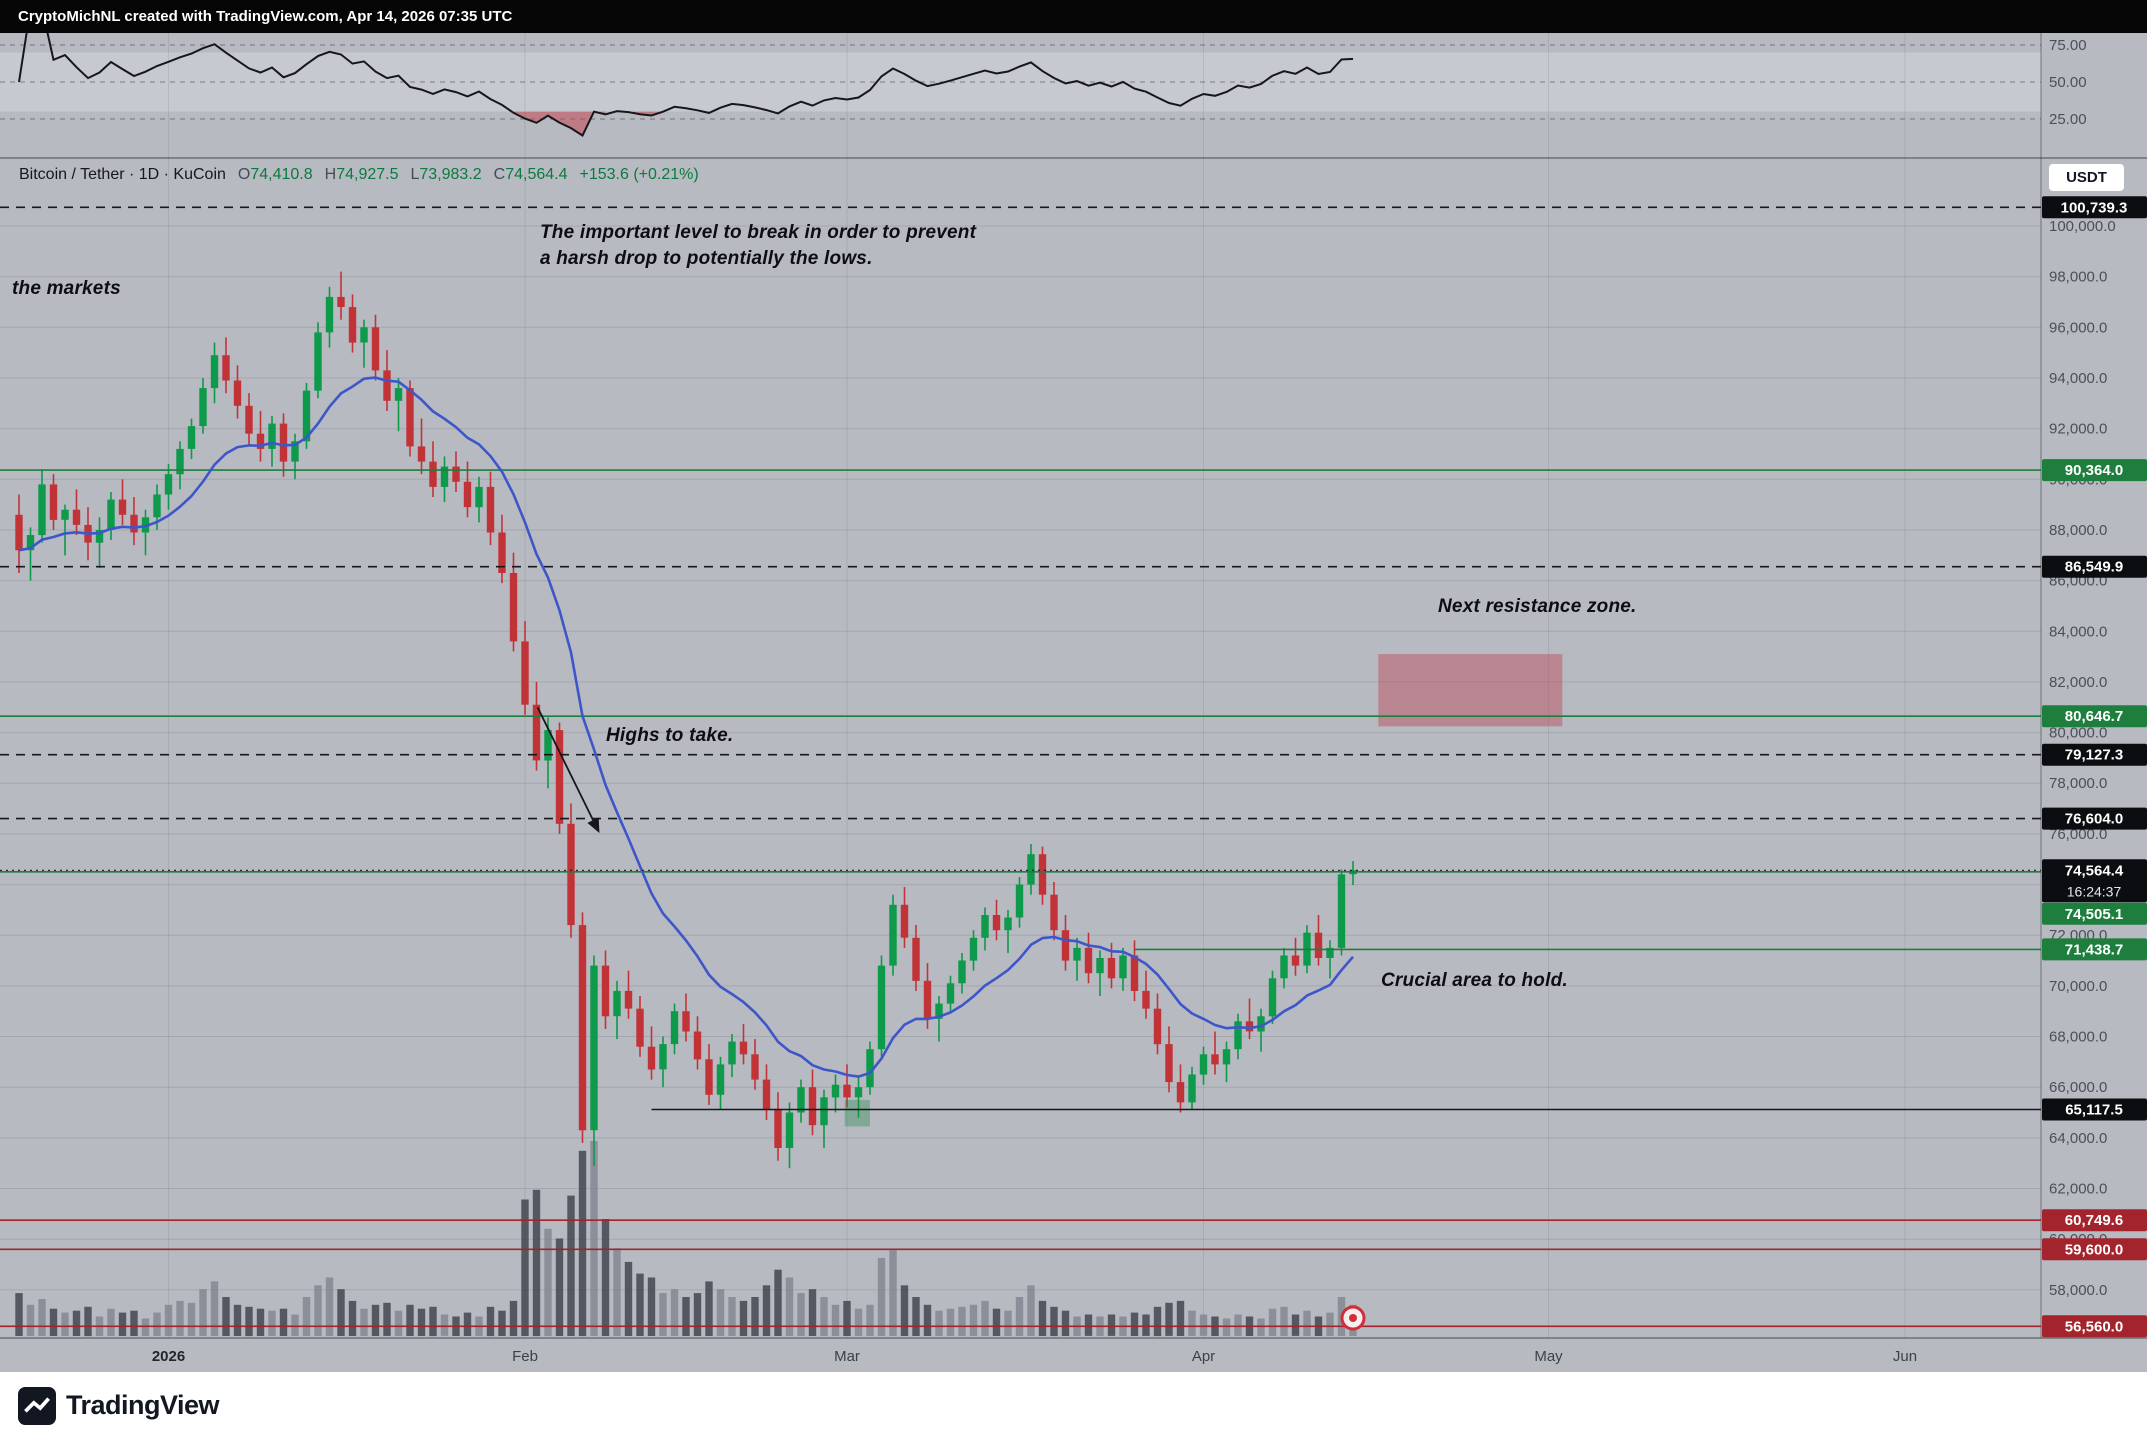 The image size is (2147, 1439). I want to click on target-marker-dot, so click(1353, 1318).